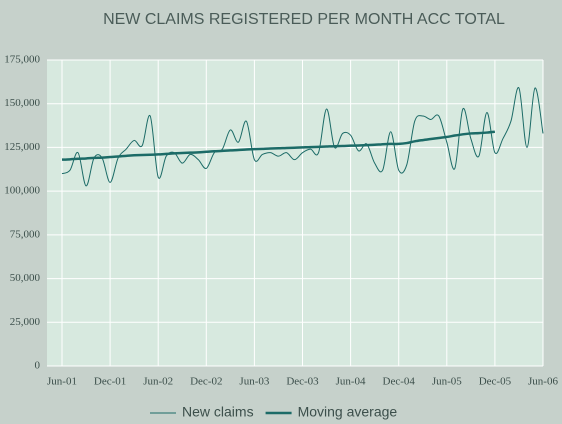 The height and width of the screenshot is (424, 562). I want to click on x-tick-label: Jun-06, so click(543, 382).